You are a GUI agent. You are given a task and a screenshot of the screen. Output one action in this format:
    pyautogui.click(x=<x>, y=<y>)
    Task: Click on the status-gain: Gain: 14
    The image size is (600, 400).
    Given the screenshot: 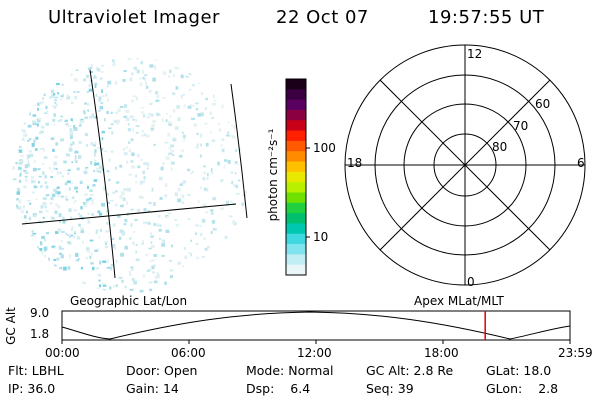 What is the action you would take?
    pyautogui.click(x=152, y=388)
    